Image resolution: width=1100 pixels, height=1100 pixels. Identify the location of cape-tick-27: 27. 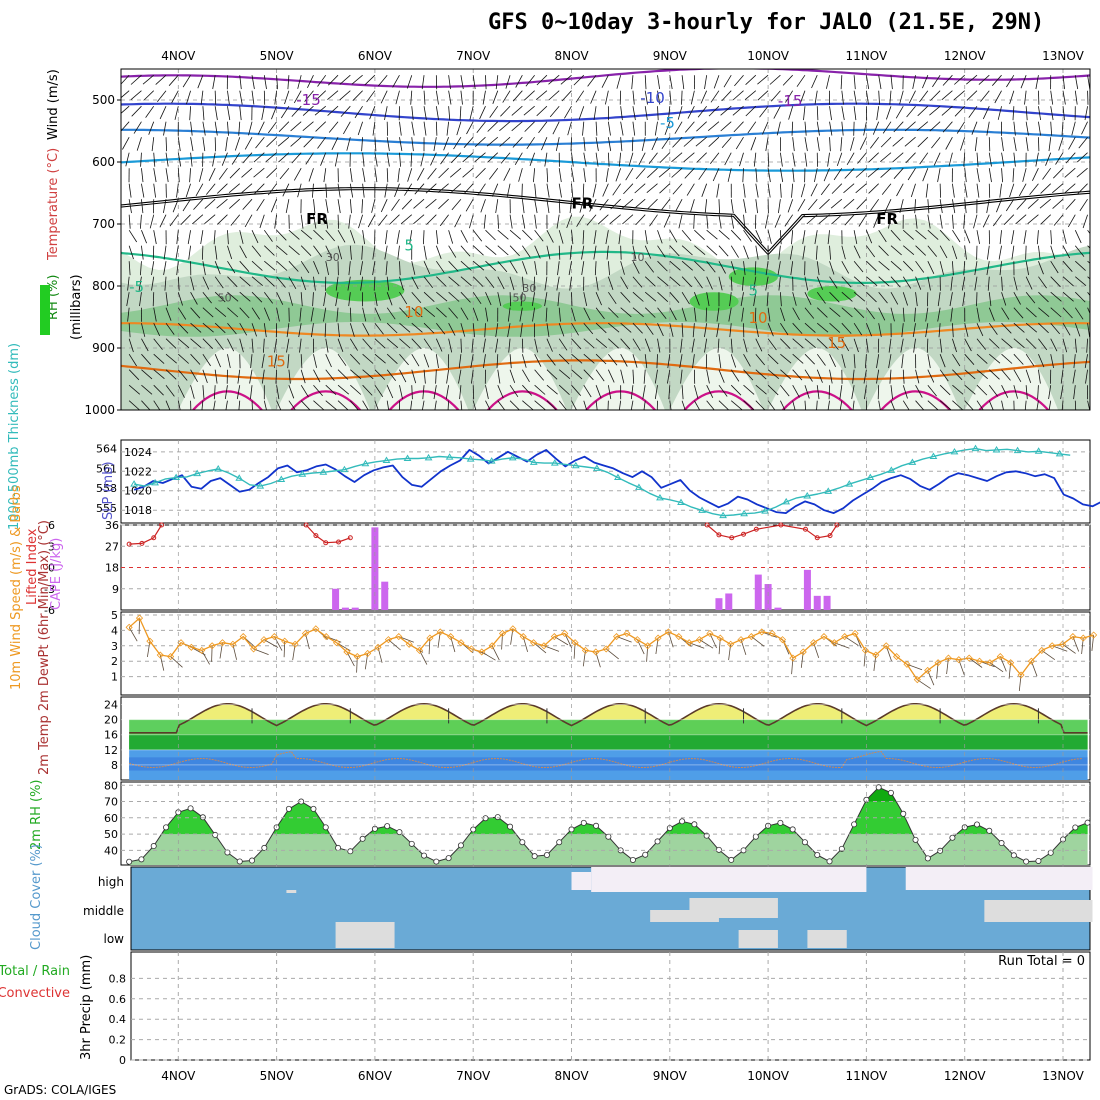
(112, 546).